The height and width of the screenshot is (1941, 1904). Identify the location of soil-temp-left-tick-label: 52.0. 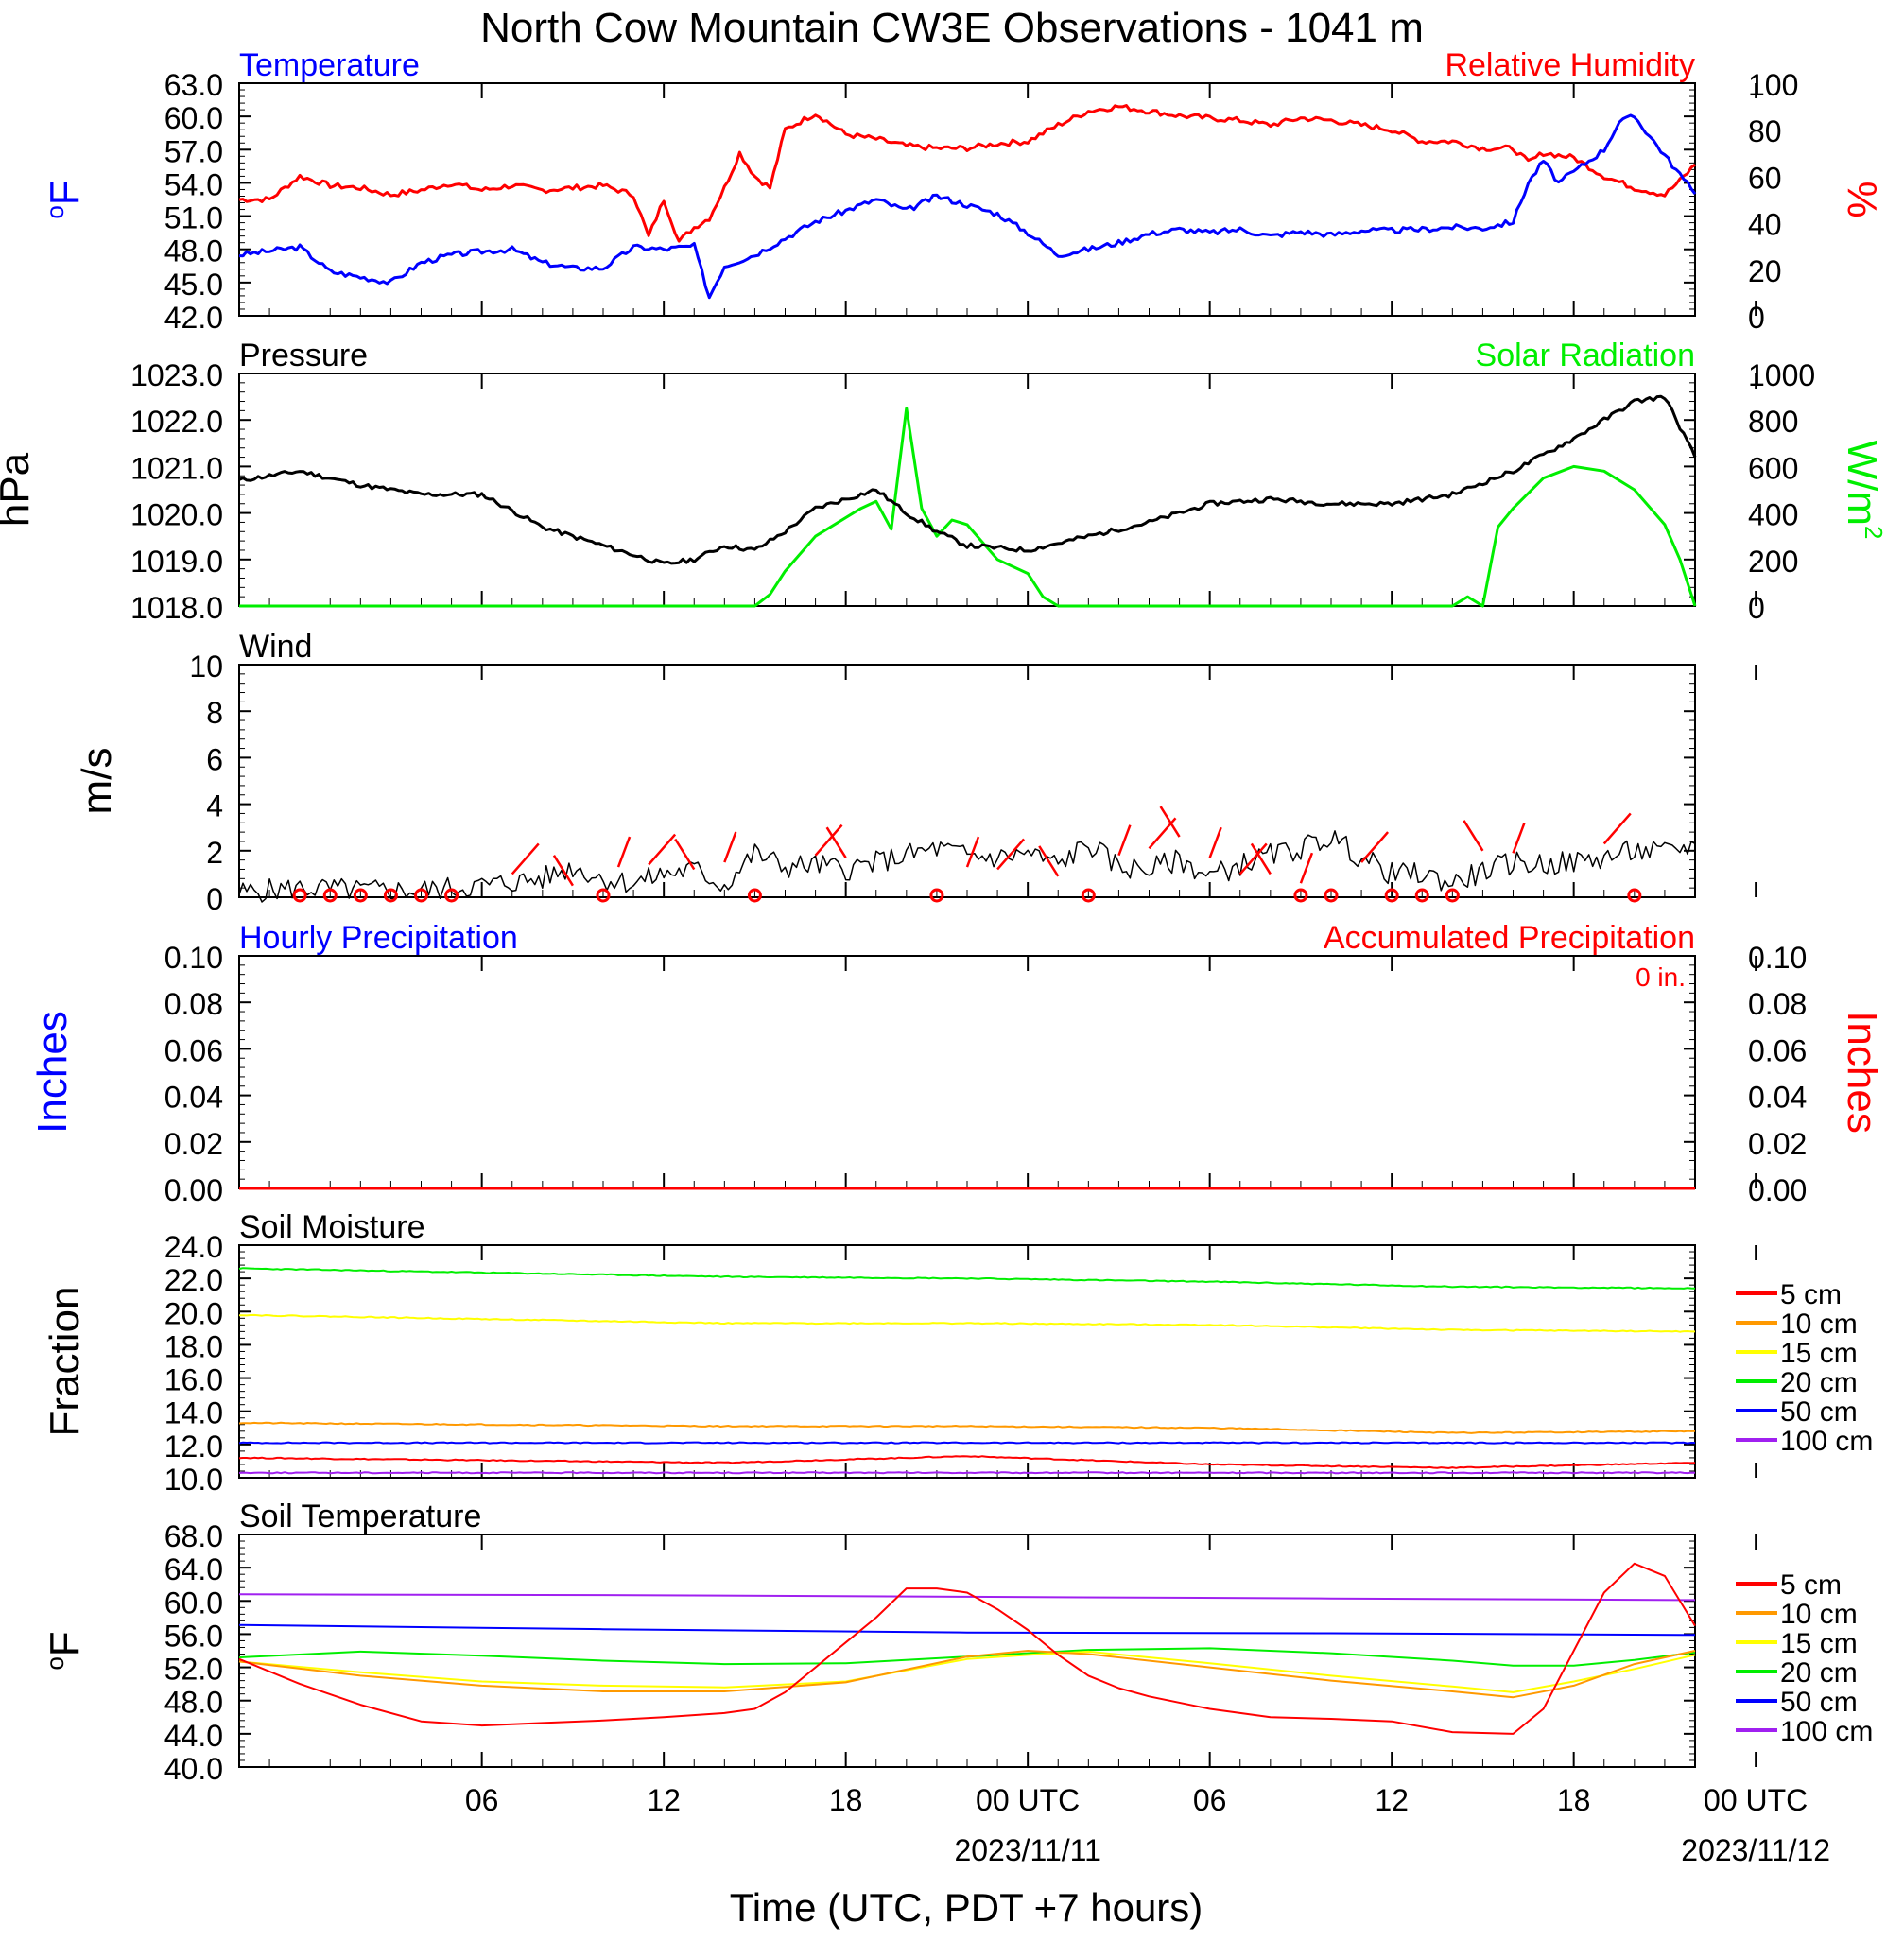
(193, 1670).